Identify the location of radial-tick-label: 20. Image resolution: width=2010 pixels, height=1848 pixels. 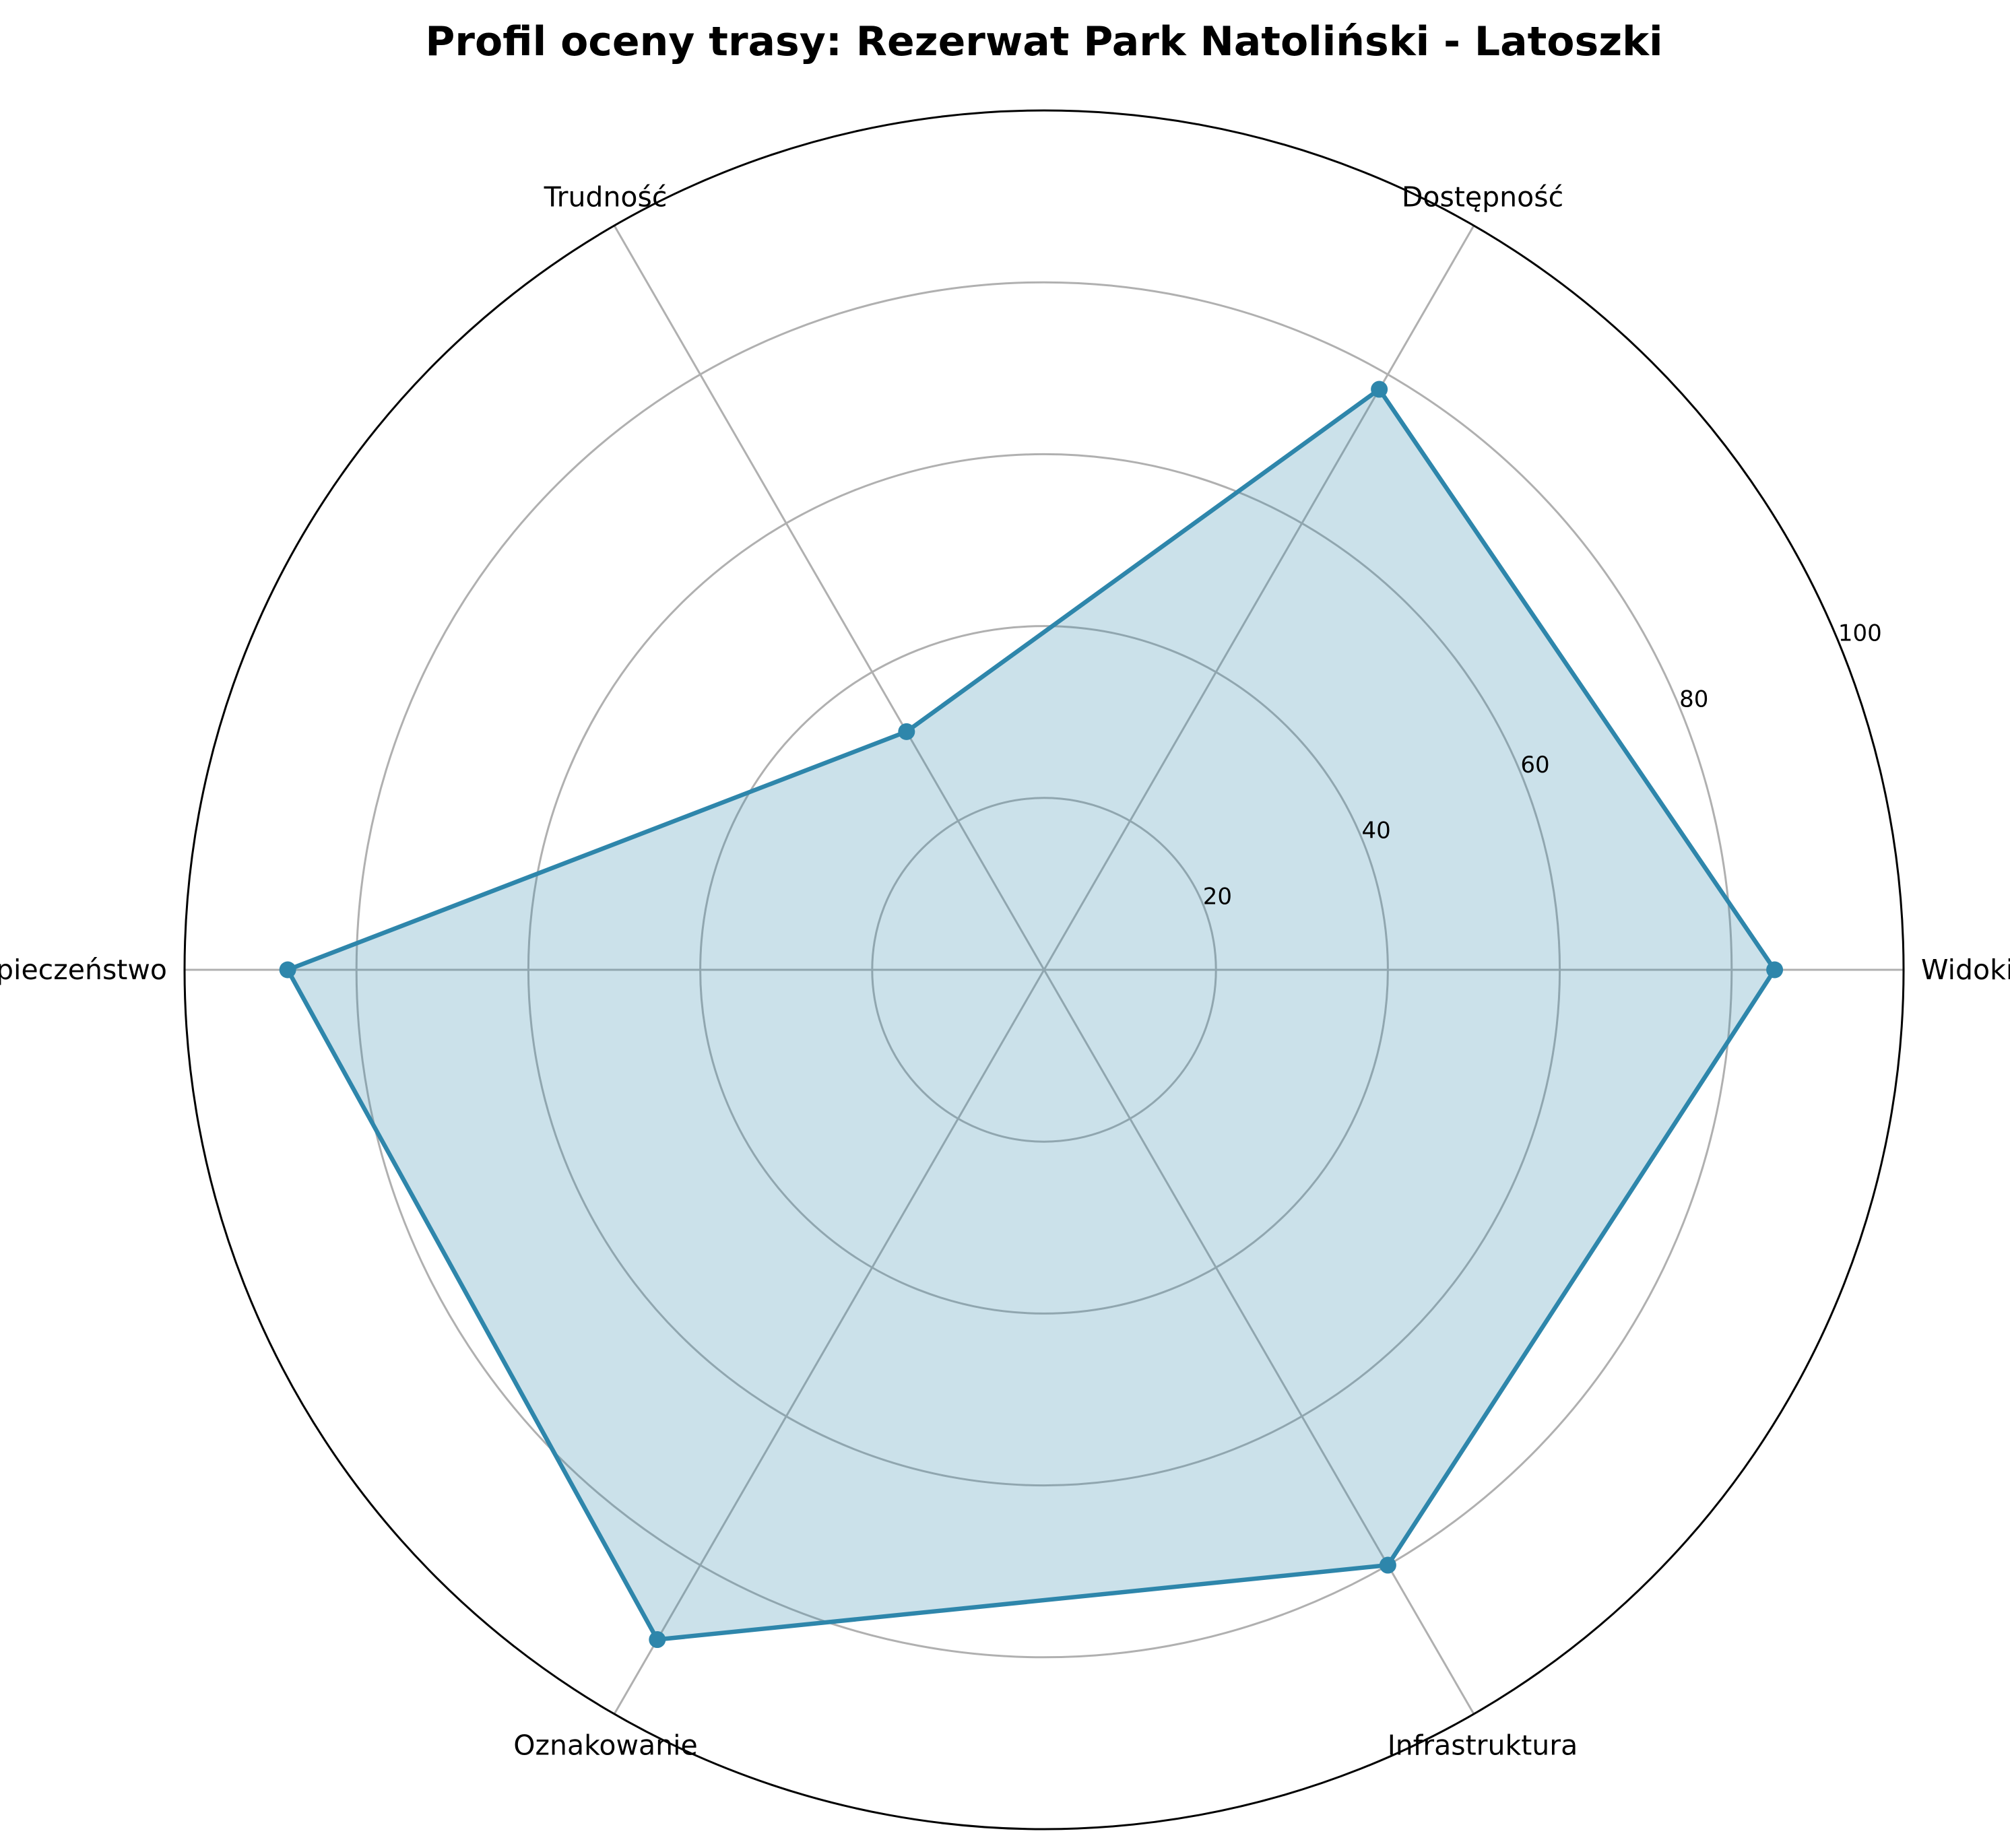
(1217, 896).